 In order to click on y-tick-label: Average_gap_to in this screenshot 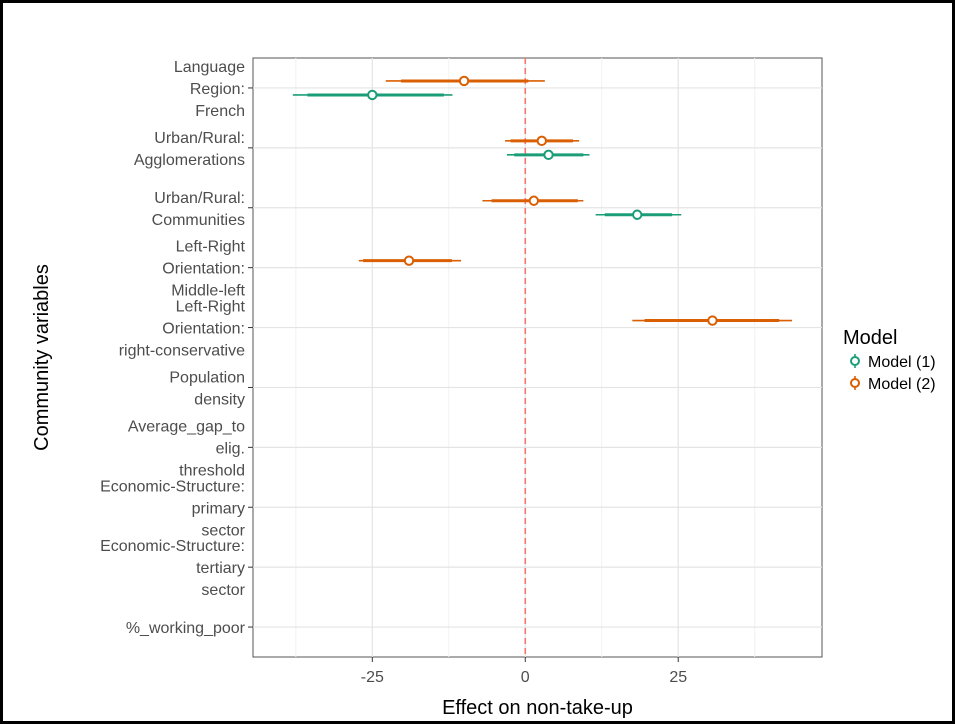, I will do `click(186, 426)`.